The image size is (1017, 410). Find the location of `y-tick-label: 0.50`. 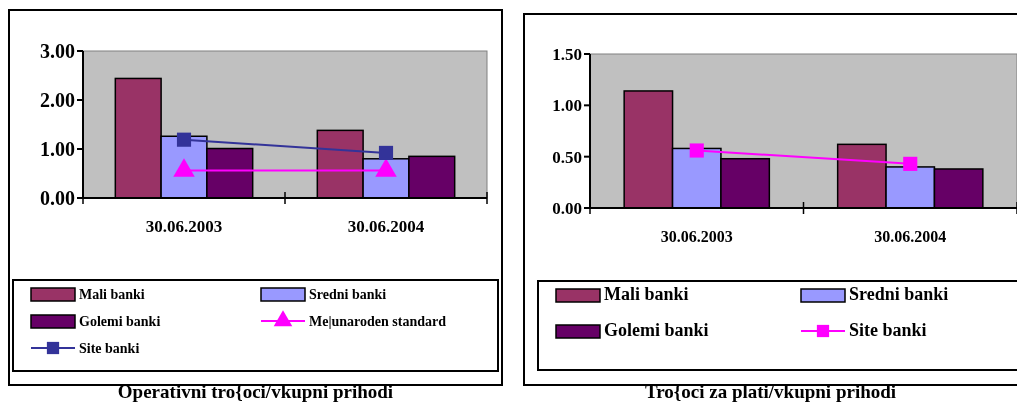

y-tick-label: 0.50 is located at coordinates (567, 157).